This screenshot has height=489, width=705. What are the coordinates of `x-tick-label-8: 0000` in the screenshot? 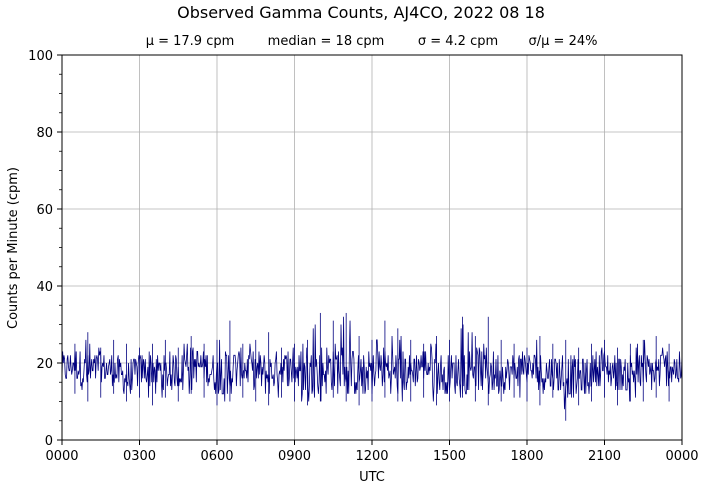 It's located at (681, 456).